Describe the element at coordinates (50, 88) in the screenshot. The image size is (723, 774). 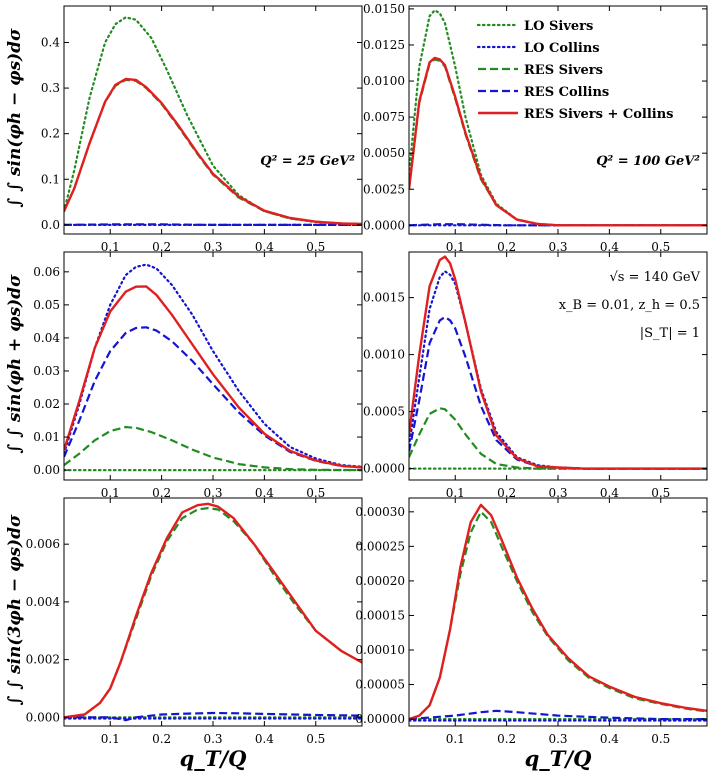
I see `y-tick-label: 0.3` at that location.